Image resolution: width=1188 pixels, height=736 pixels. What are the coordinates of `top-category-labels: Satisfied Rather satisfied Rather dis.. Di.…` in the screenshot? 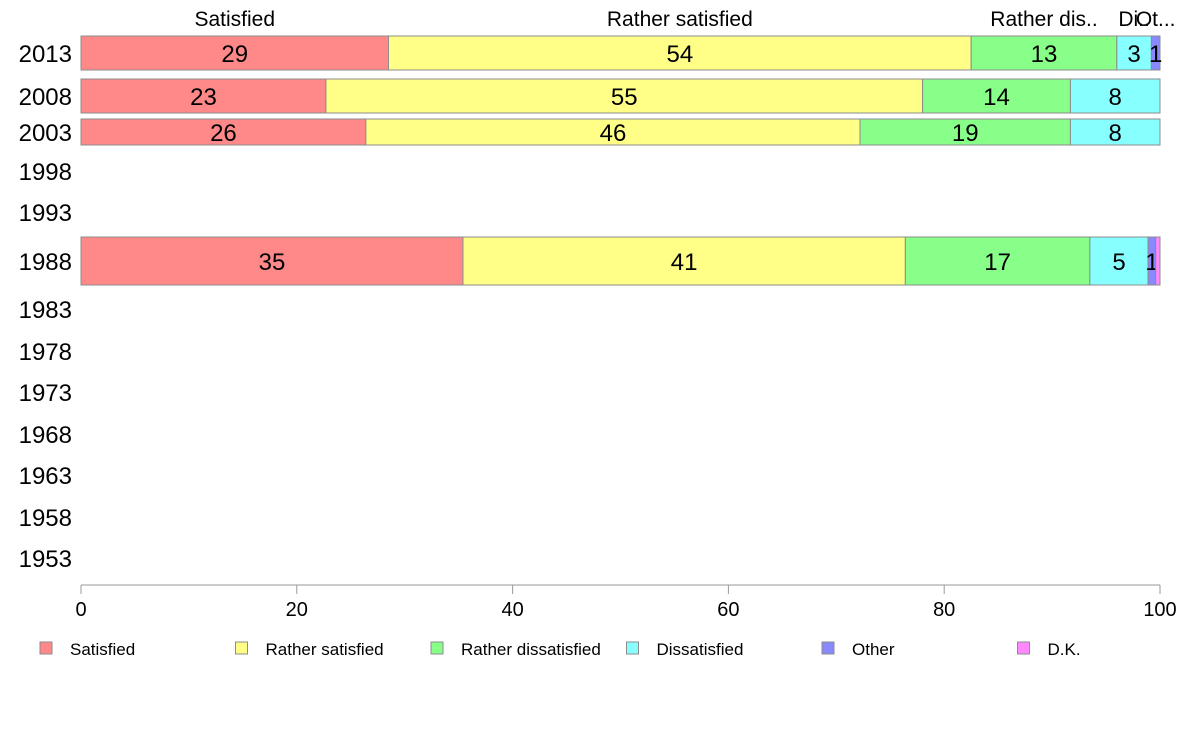 It's located at (684, 19).